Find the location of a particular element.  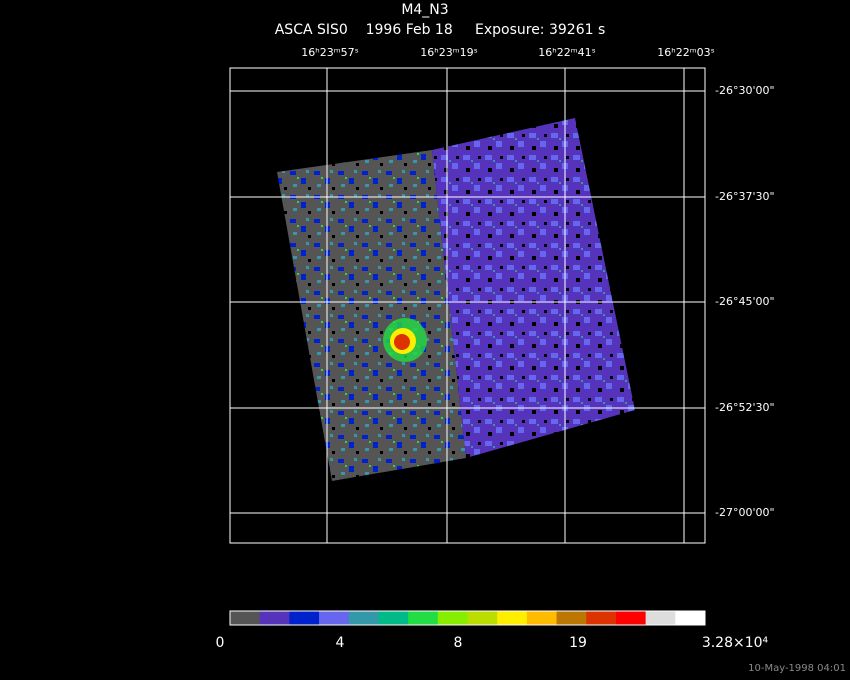

dec-label: -26°30'00" is located at coordinates (745, 90).